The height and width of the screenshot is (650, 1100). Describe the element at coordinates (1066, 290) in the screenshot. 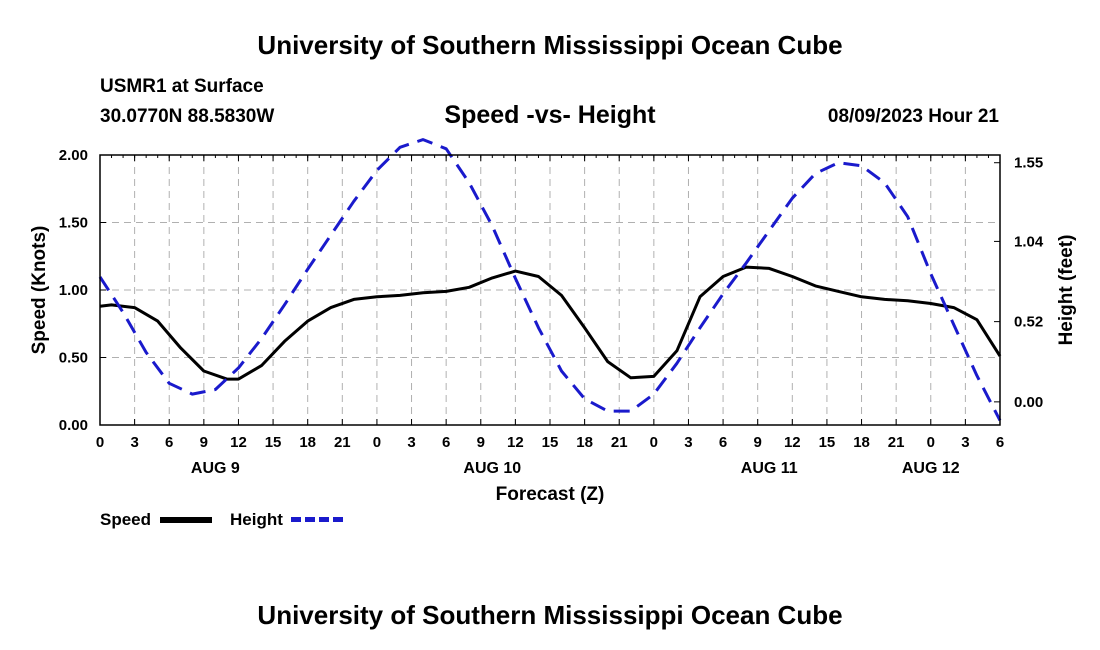

I see `y2-axis-title: Height (feet)` at that location.